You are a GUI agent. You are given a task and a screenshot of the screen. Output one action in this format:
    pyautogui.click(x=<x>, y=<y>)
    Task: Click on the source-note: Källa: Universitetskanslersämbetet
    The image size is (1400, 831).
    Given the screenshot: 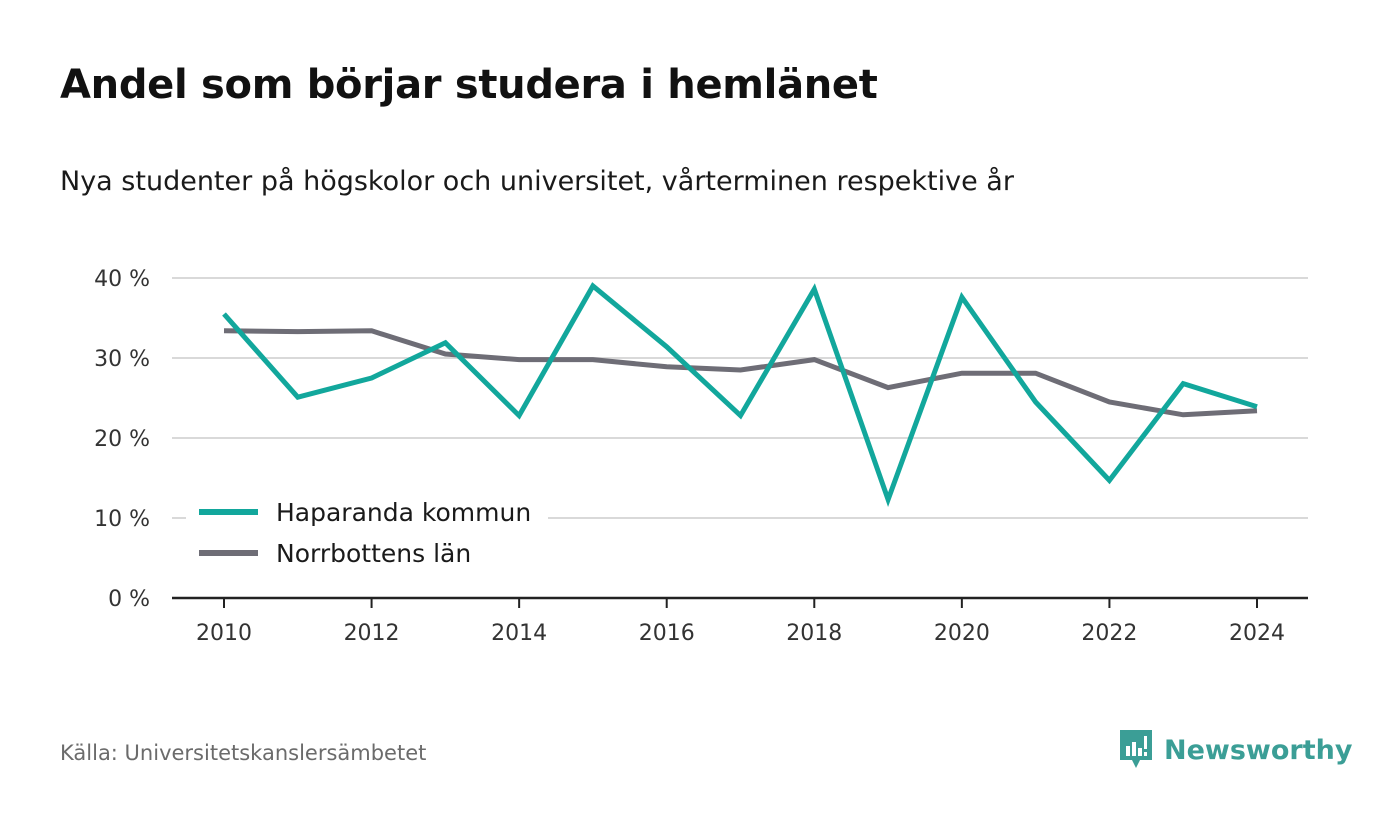 What is the action you would take?
    pyautogui.click(x=243, y=753)
    